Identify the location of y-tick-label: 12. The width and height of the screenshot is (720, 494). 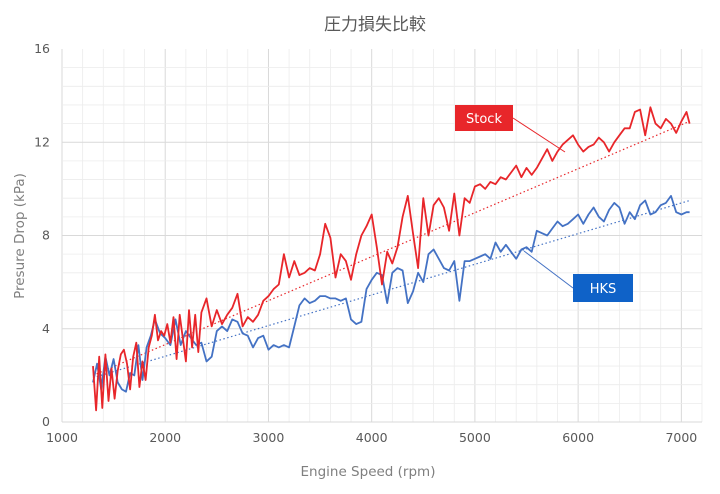
(42, 141).